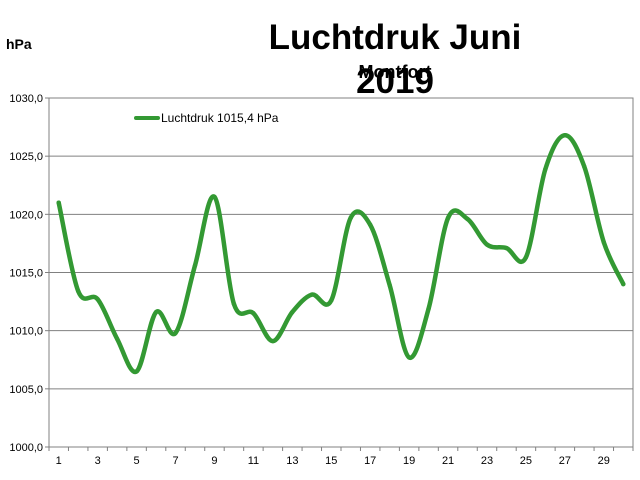  I want to click on x-tick-label: 5, so click(137, 461).